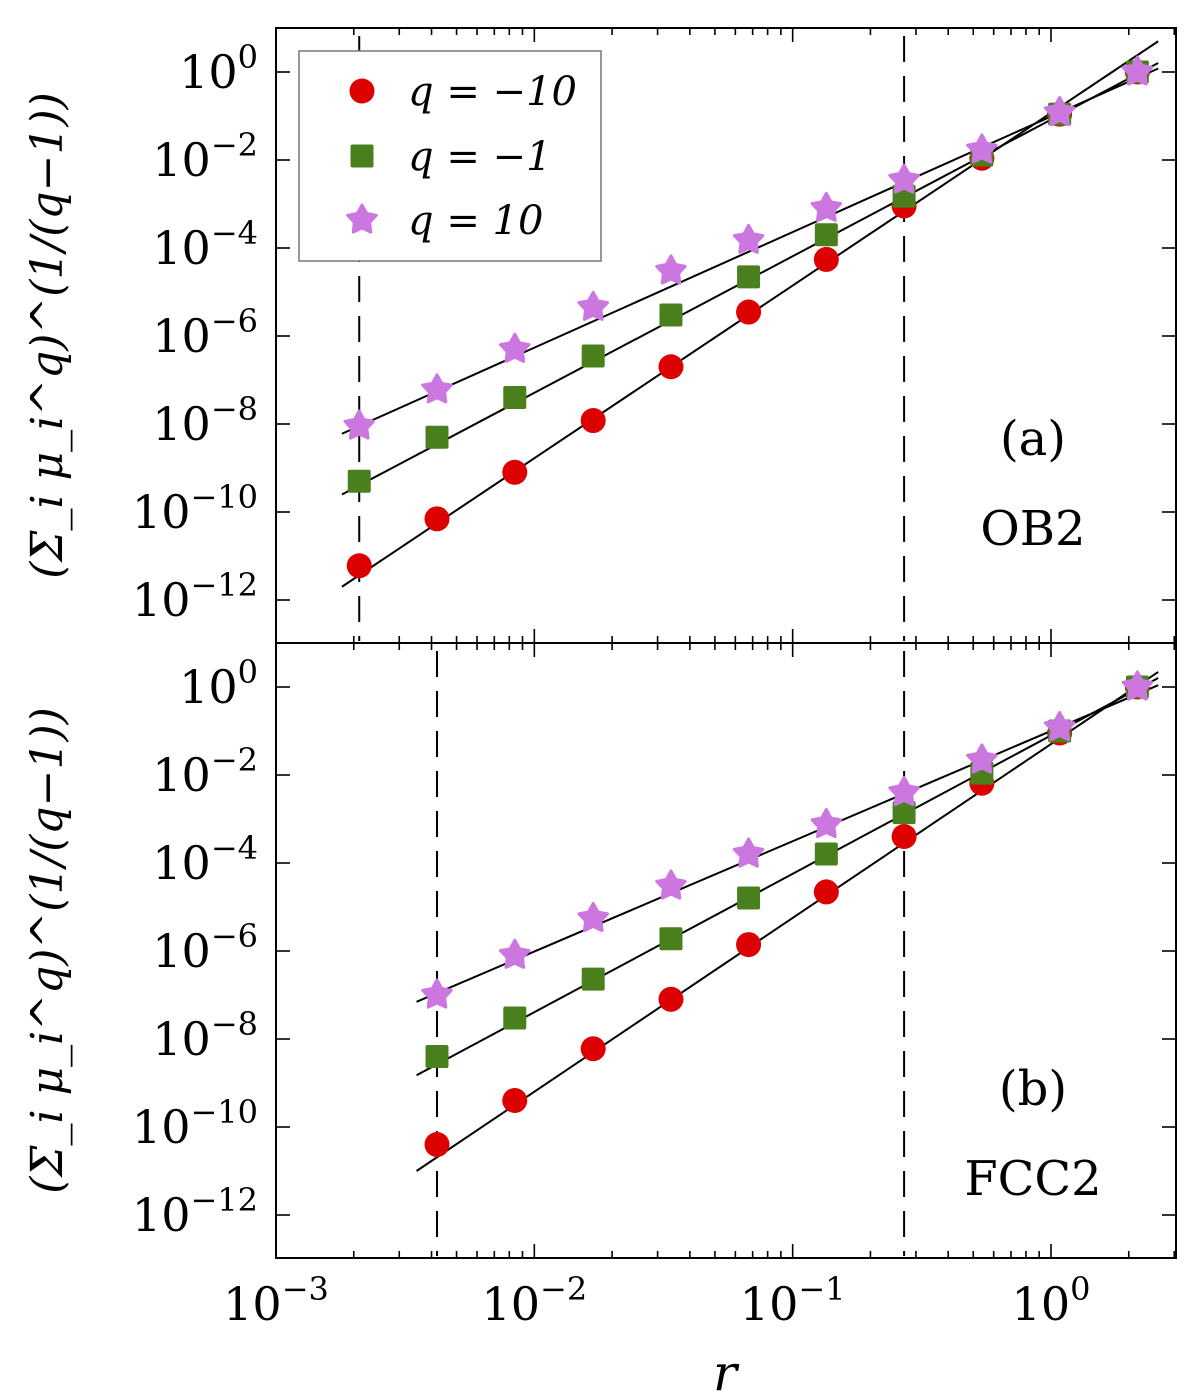 This screenshot has height=1400, width=1200. Describe the element at coordinates (276, 1300) in the screenshot. I see `x-tick-label: 10⁻³` at that location.